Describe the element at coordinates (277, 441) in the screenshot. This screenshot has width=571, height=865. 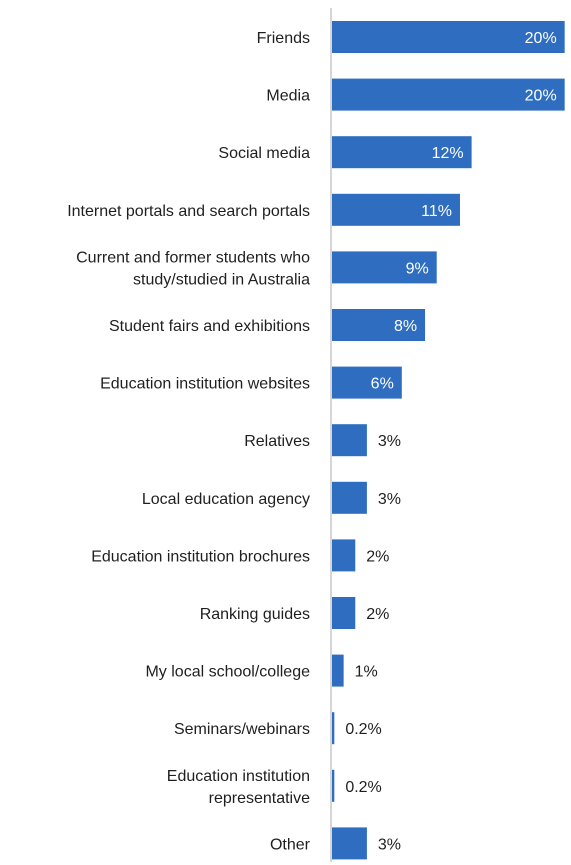
I see `category-label: Relatives` at that location.